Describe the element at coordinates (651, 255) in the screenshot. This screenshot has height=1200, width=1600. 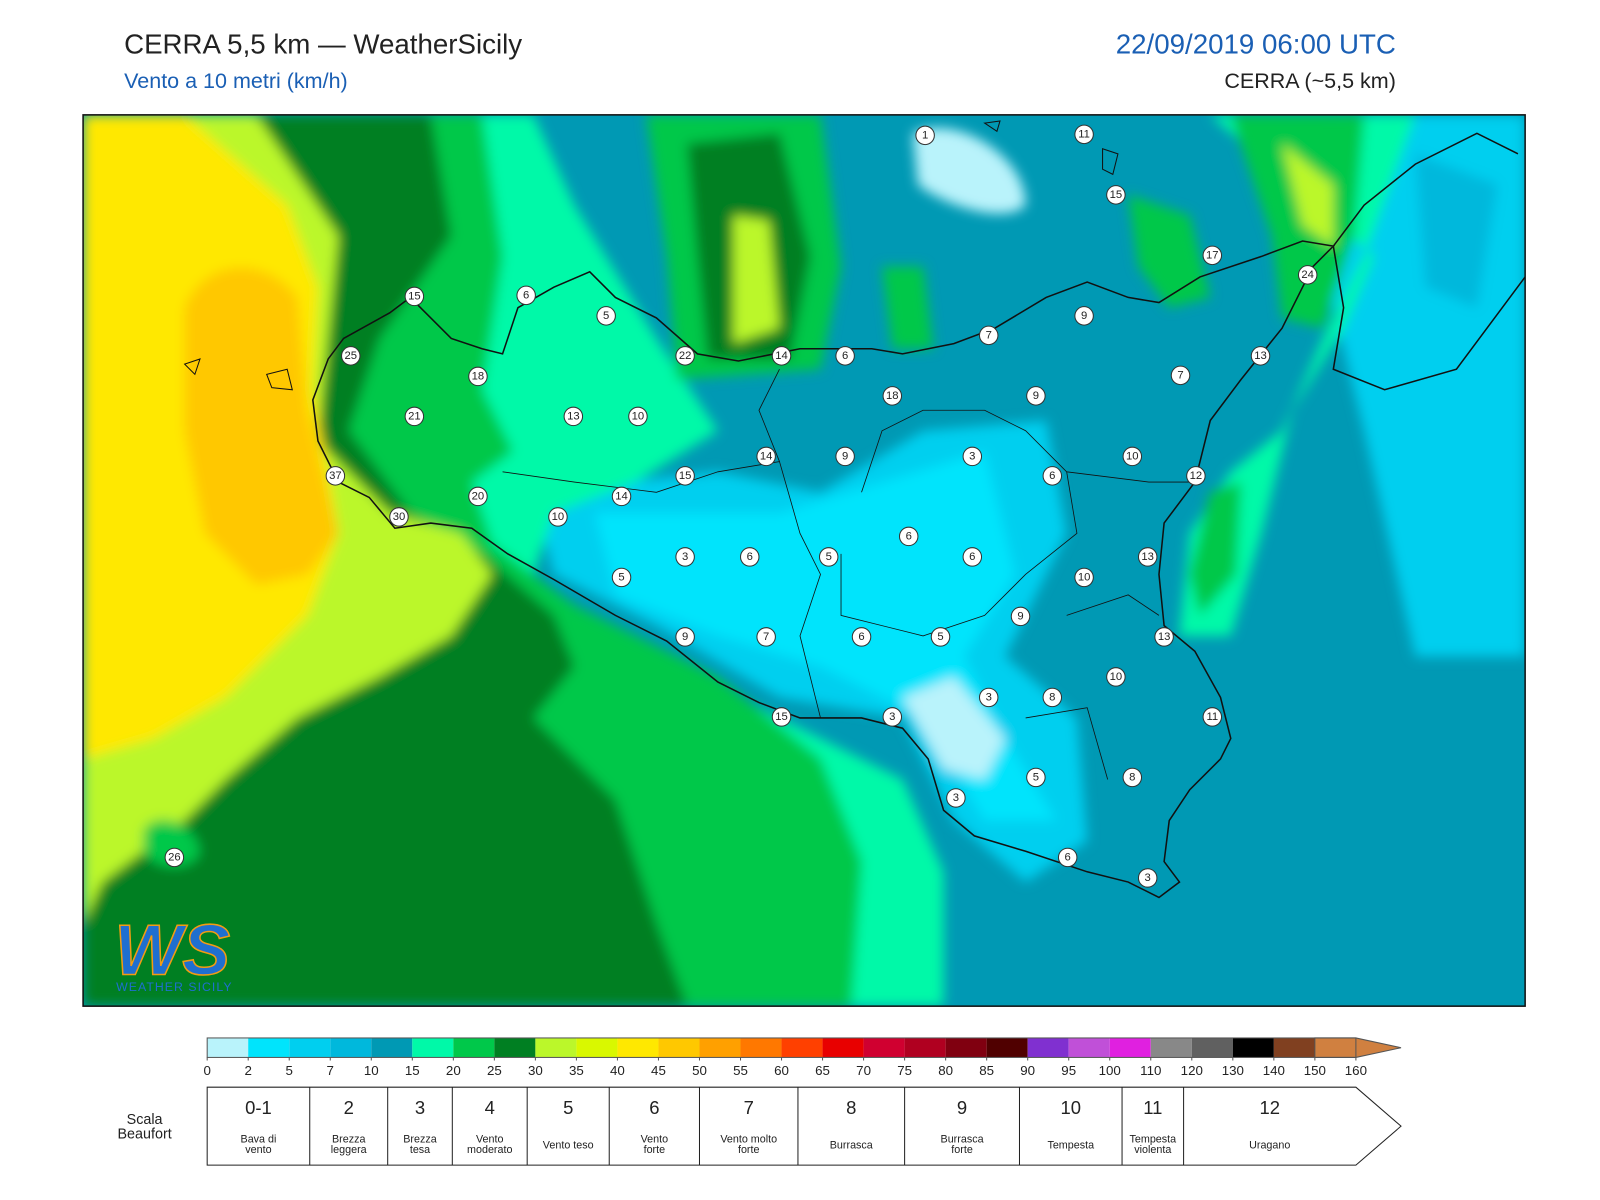
I see `islands` at that location.